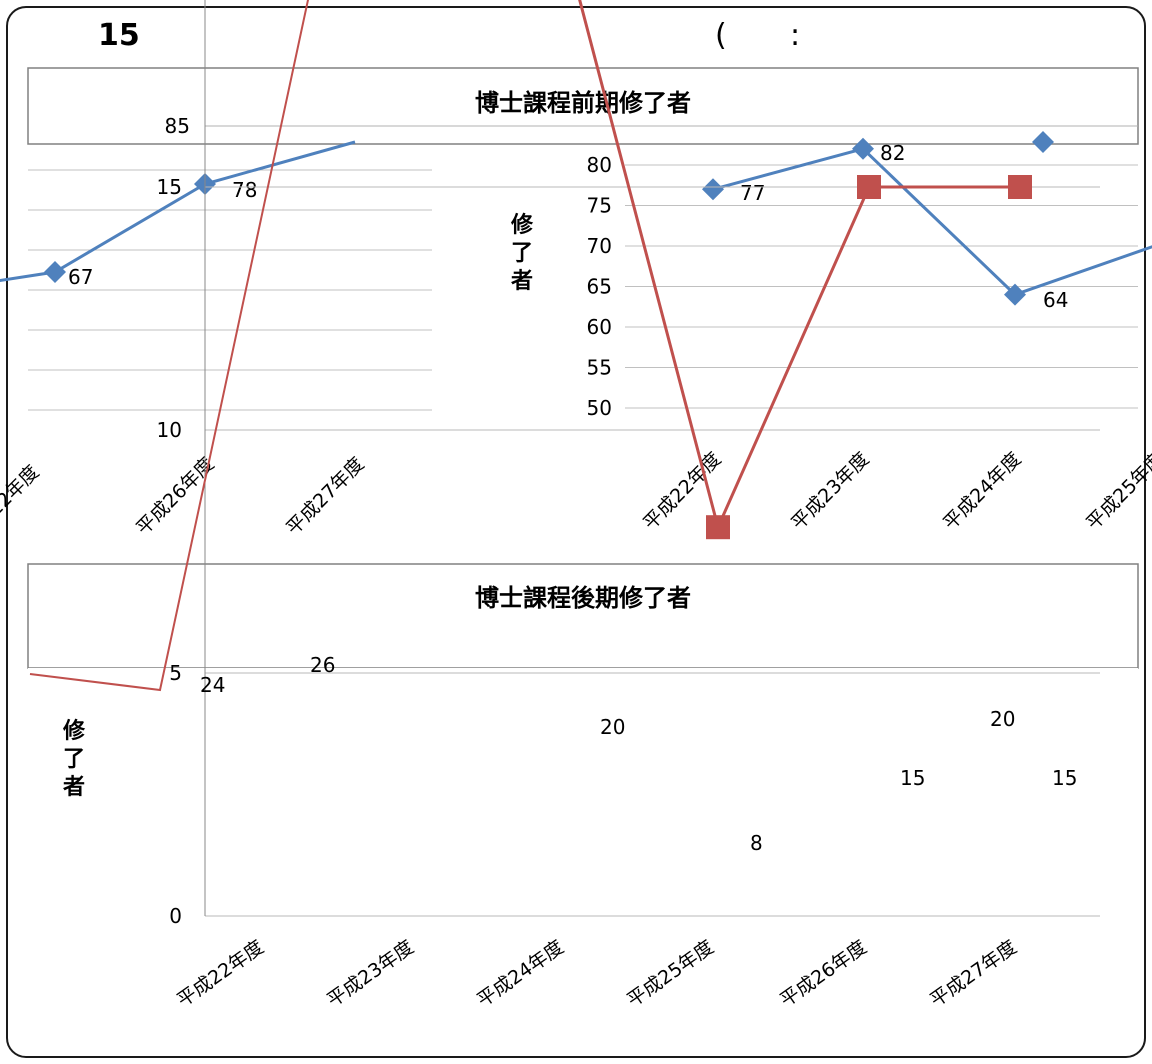  Describe the element at coordinates (752, 193) in the screenshot. I see `chart-1-data-label: 77` at that location.